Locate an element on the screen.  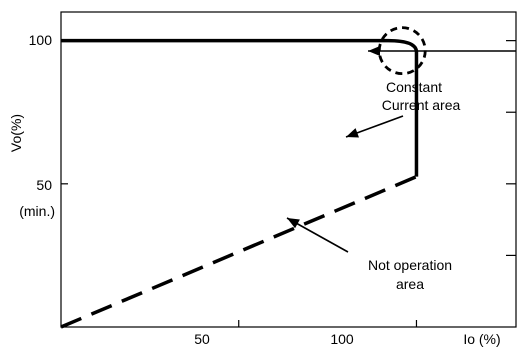
y-tick-label-50: 50 is located at coordinates (44, 185).